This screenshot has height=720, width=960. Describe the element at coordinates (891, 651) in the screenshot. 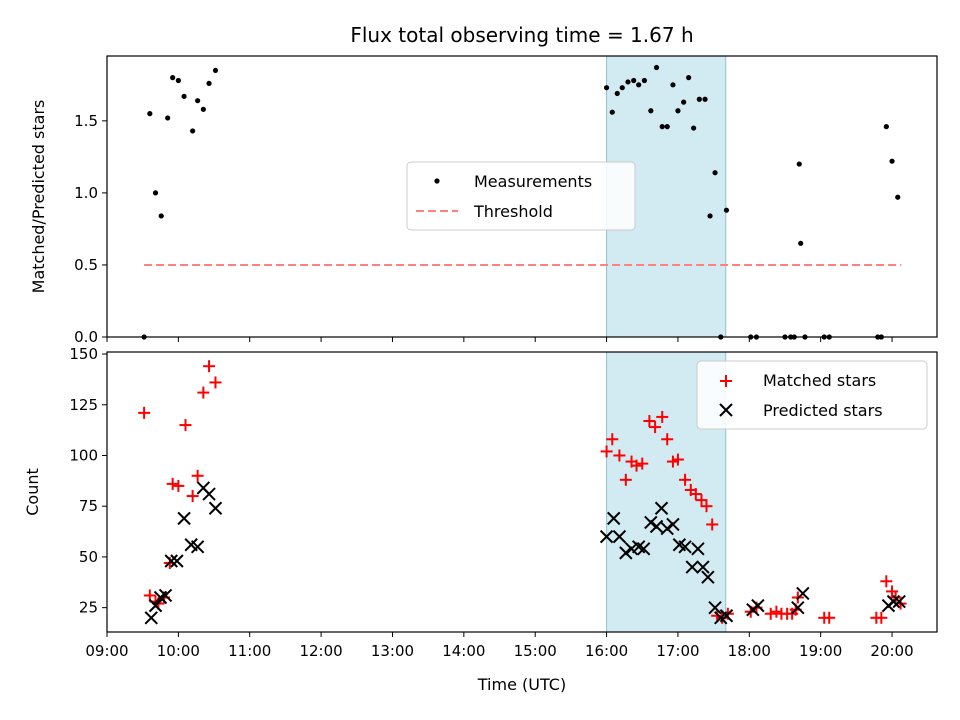

I see `x-tick-label: 20:00` at that location.